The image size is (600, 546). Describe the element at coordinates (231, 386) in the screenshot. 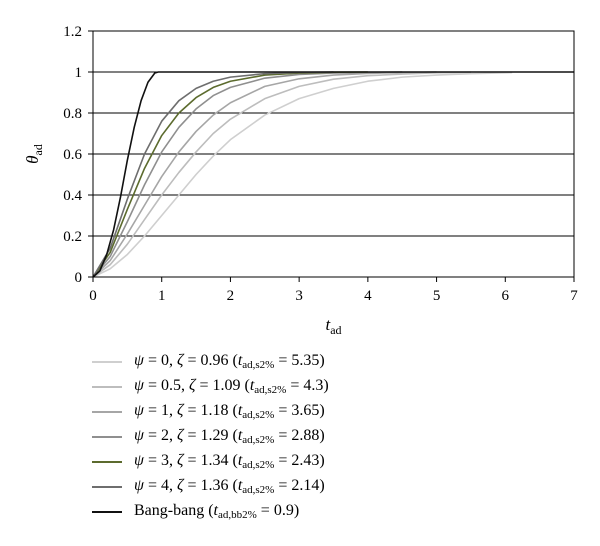

I see `legend-label: ψ = 0.5, ζ = 1.09 (tad,s2% = 4.3)` at that location.